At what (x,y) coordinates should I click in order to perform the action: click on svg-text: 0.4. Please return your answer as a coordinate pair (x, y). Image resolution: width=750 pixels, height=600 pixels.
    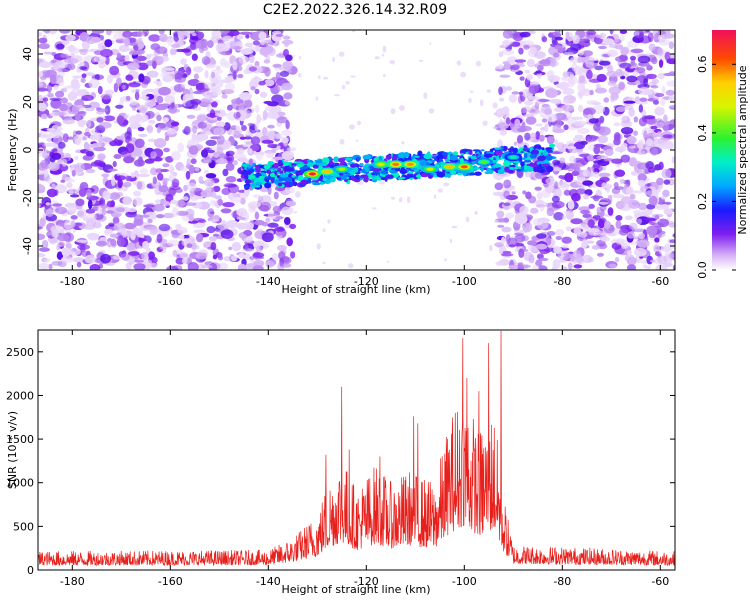
    Looking at the image, I should click on (702, 133).